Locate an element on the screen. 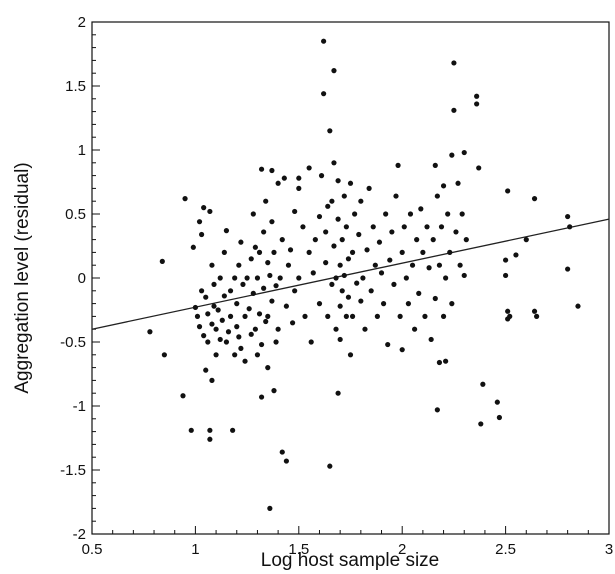 The height and width of the screenshot is (574, 615). y-axis-title: Aggregation level (residual) is located at coordinates (22, 277).